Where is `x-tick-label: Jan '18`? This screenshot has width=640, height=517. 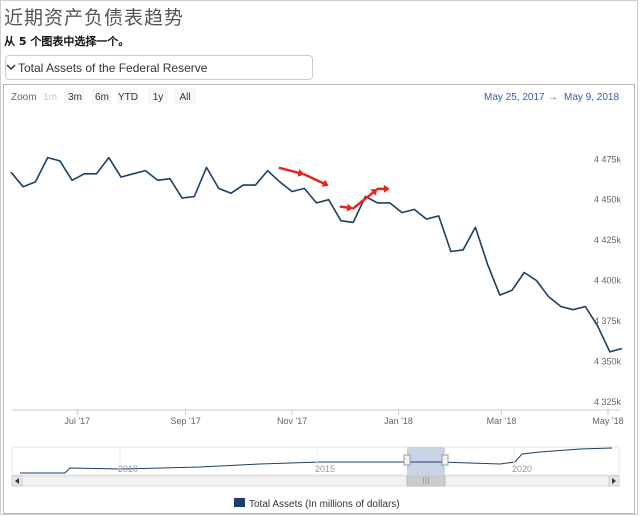
x-tick-label: Jan '18 is located at coordinates (398, 421).